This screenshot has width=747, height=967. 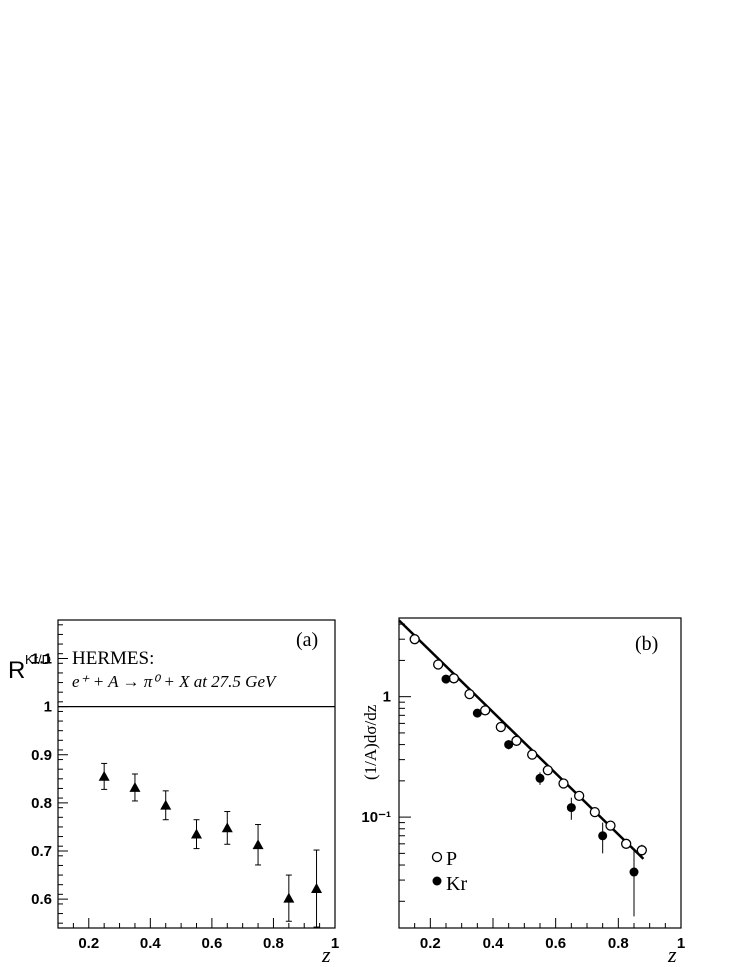 I want to click on panel-a-ytick-label: 0.7, so click(x=41, y=851).